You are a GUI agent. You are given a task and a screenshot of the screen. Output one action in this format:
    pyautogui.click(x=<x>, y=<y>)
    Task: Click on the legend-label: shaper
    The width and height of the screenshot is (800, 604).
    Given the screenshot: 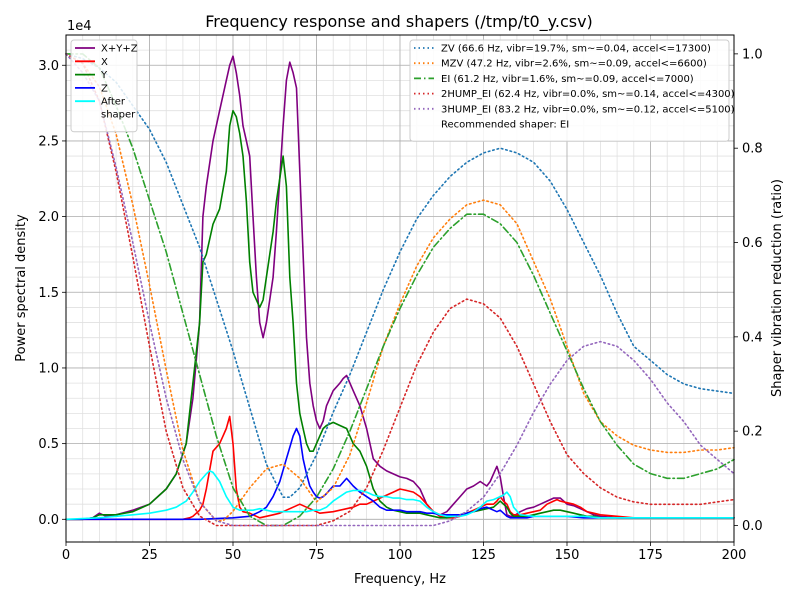 What is the action you would take?
    pyautogui.click(x=118, y=115)
    